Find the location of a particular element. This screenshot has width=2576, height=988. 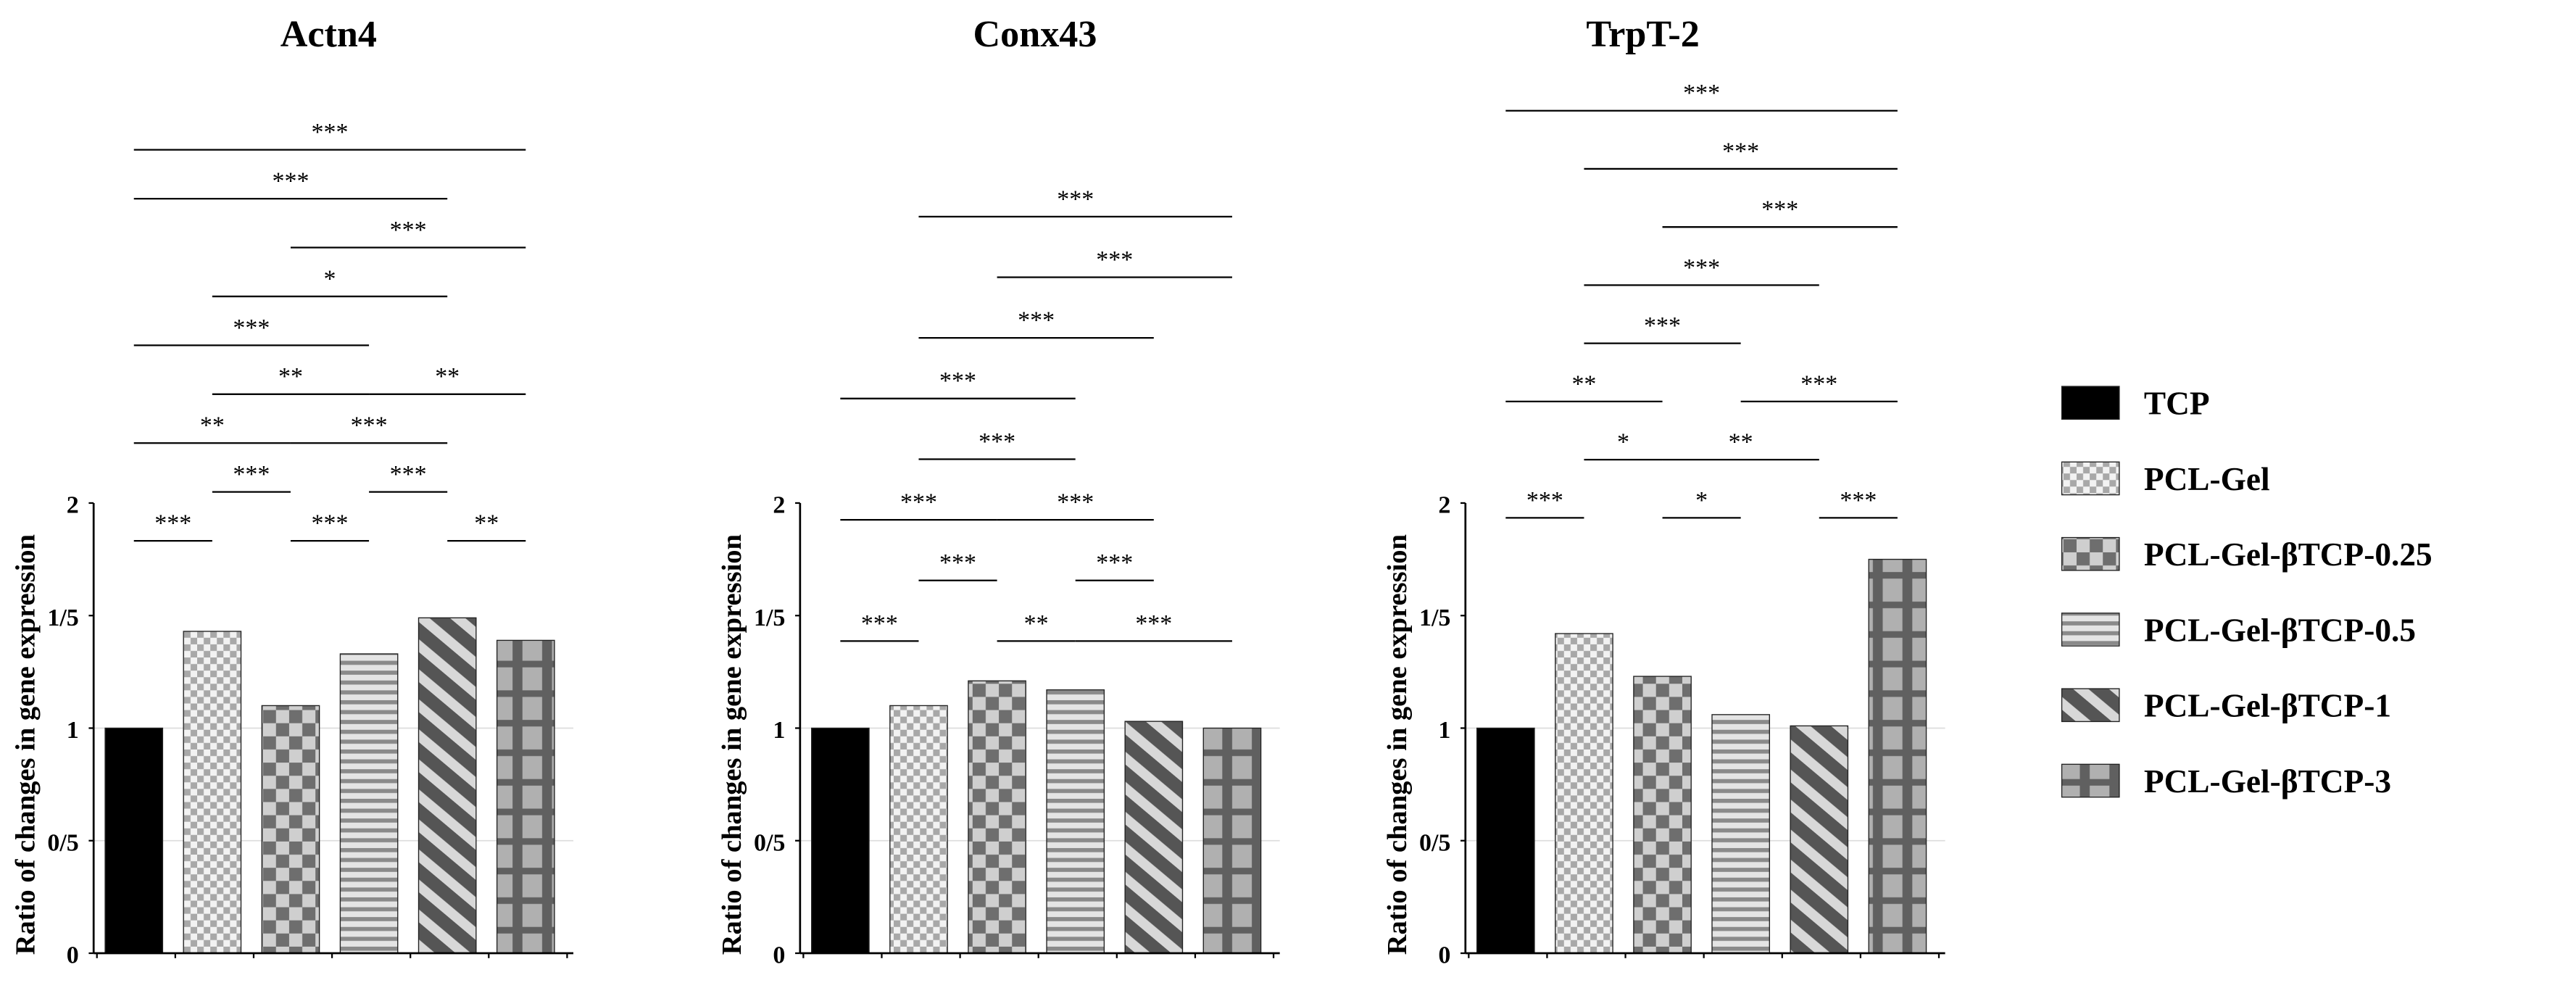

legend-item: PCL-Gel-βTCP-3 is located at coordinates (2226, 781).